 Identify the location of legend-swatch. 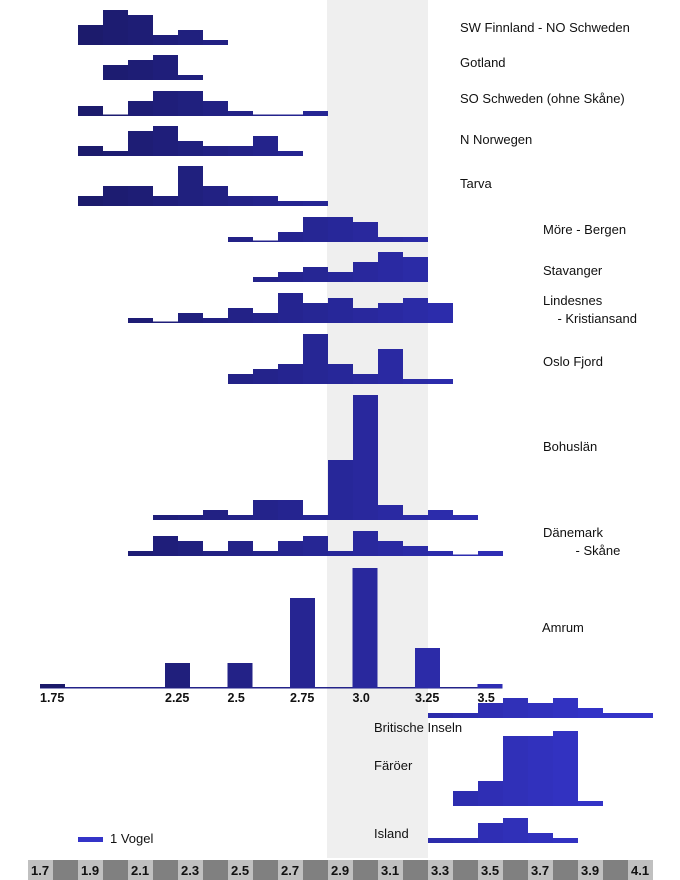
(90, 839).